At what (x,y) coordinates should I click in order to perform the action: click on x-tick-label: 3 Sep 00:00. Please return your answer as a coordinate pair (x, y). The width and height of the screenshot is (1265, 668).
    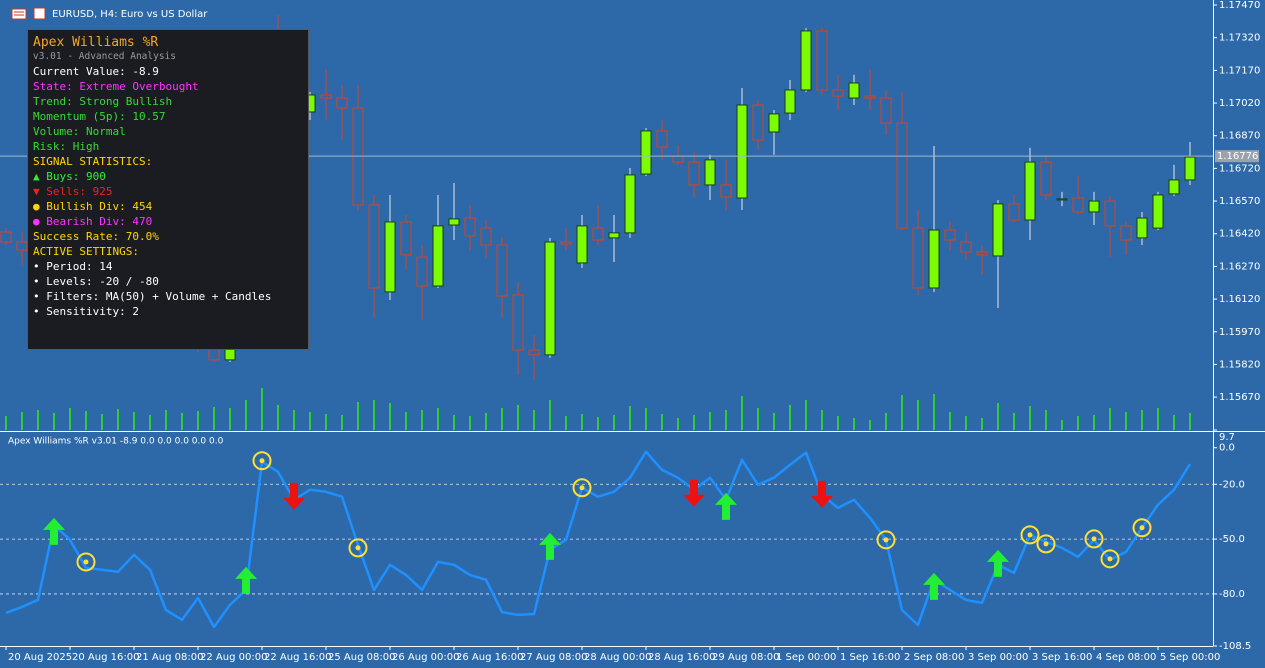
    Looking at the image, I should click on (998, 657).